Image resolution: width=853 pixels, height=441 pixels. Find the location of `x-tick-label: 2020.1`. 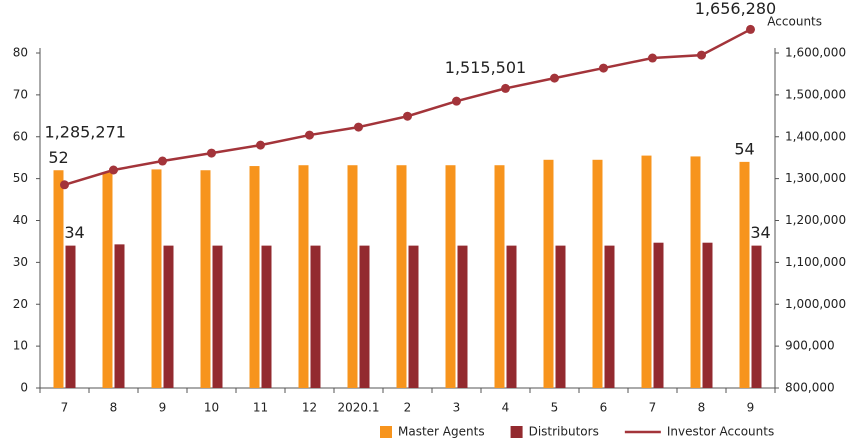

x-tick-label: 2020.1 is located at coordinates (359, 408).